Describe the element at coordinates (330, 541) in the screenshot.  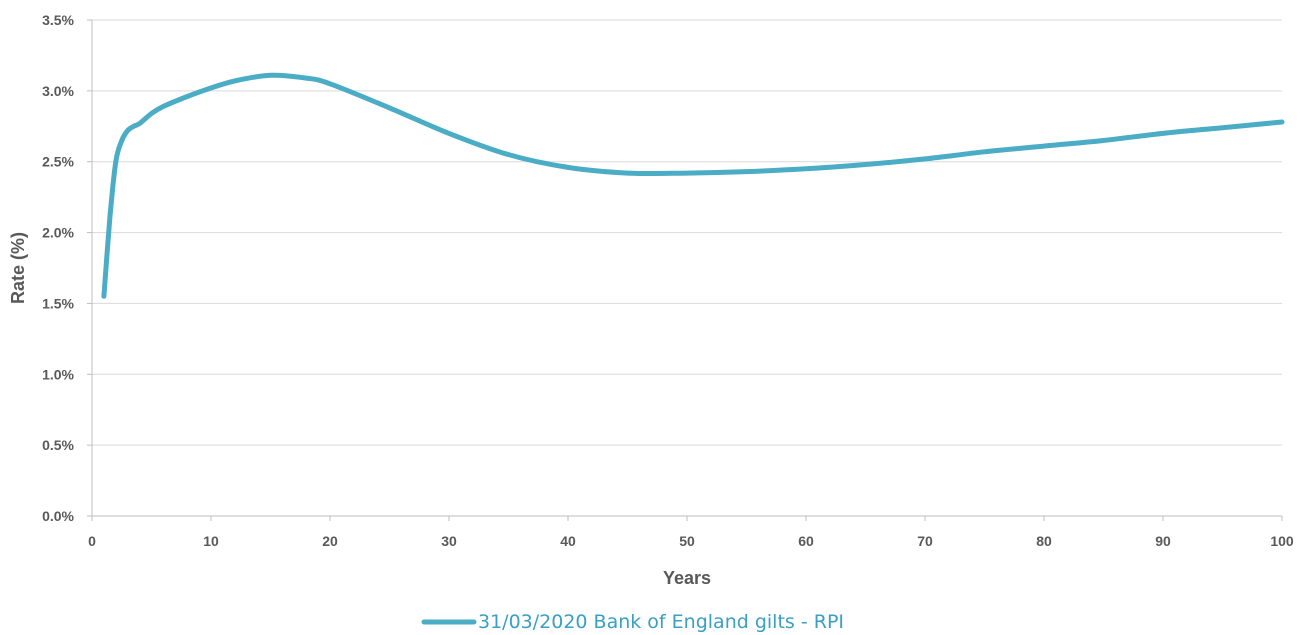
I see `x-tick-label: 20` at that location.